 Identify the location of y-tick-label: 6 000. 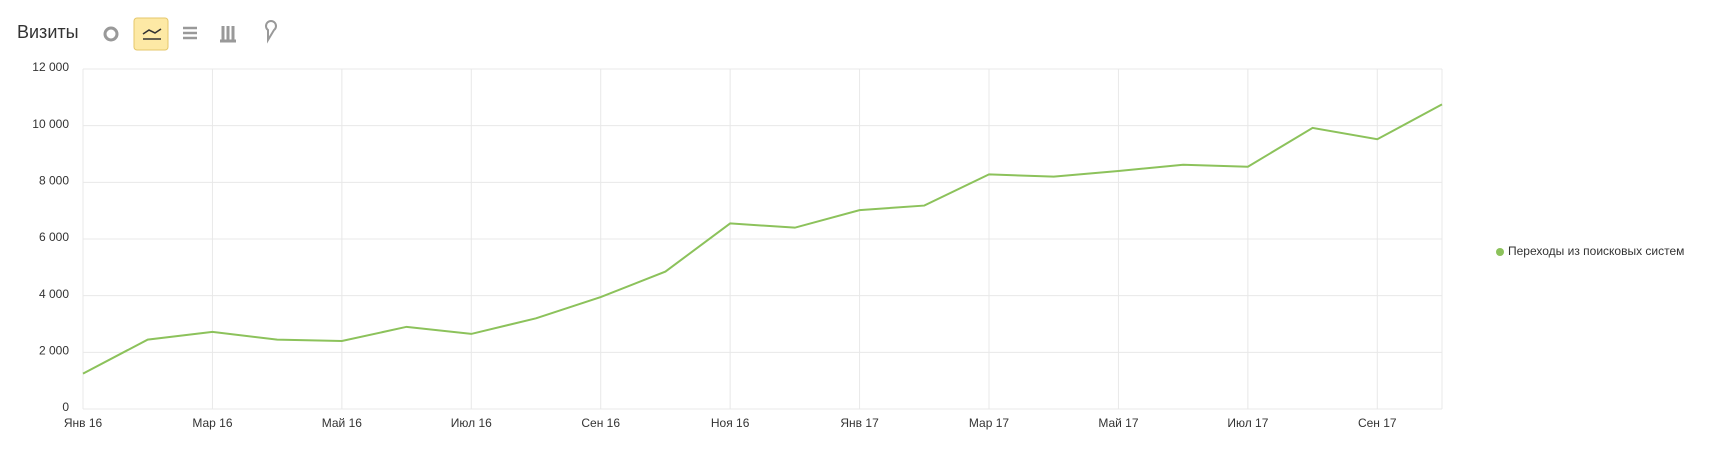
(54, 237).